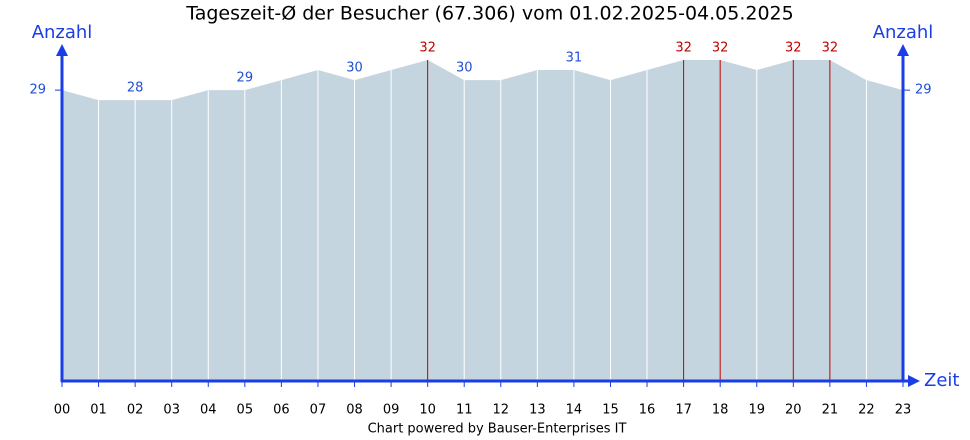  What do you see at coordinates (830, 410) in the screenshot?
I see `x-tick-label: 21` at bounding box center [830, 410].